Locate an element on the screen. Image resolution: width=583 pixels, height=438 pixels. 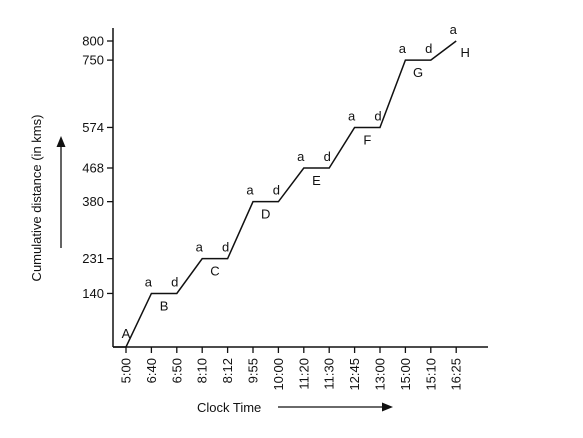
x-axis-title: Clock Time is located at coordinates (229, 407).